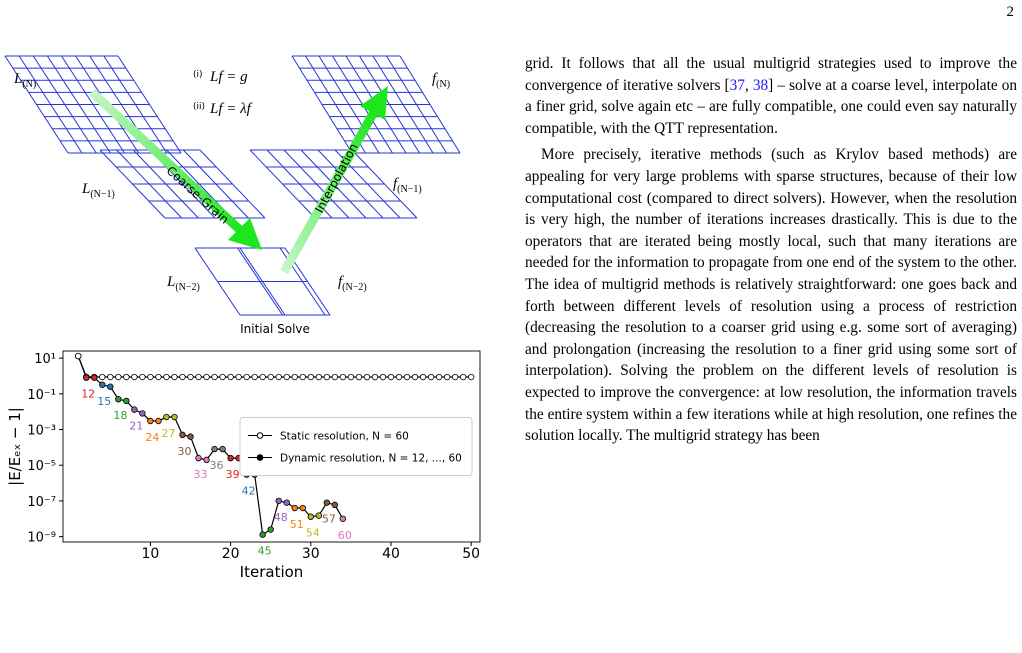 The height and width of the screenshot is (653, 1022). Describe the element at coordinates (1010, 12) in the screenshot. I see `page-number: 2` at that location.